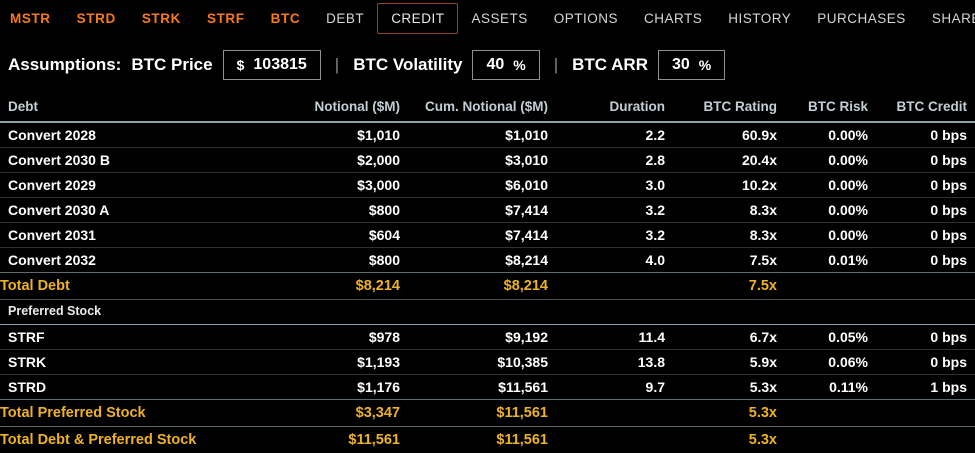 Image resolution: width=975 pixels, height=453 pixels. I want to click on tab-assets: ASSETS, so click(499, 18).